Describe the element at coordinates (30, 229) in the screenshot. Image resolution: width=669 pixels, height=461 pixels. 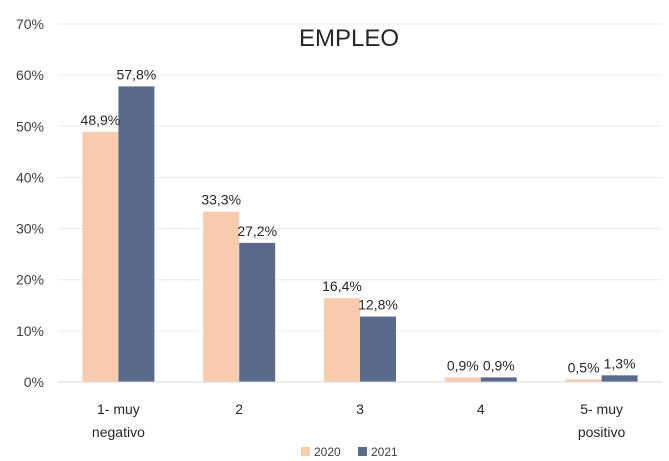
I see `y-tick-label: 30%` at that location.